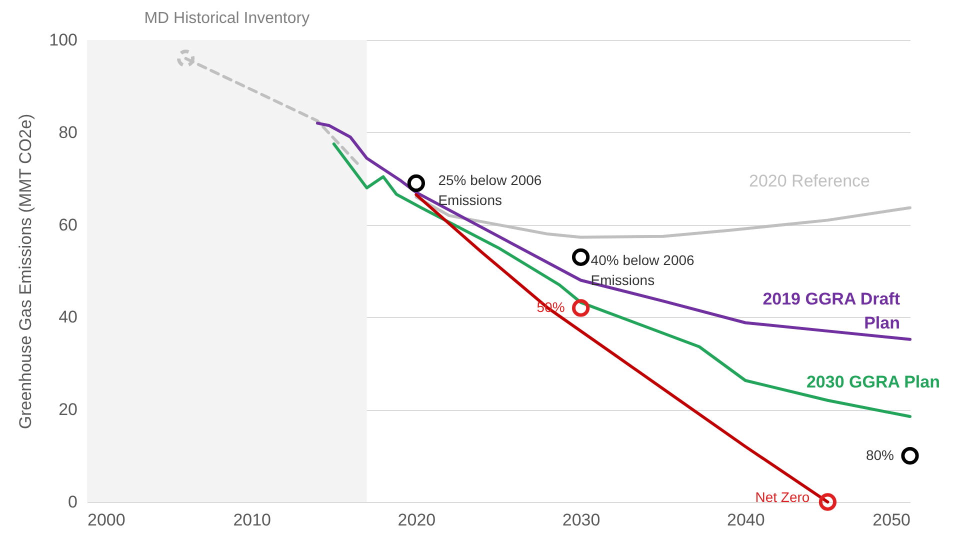 The image size is (980, 540). Describe the element at coordinates (581, 520) in the screenshot. I see `x-tick-label: 2030` at that location.